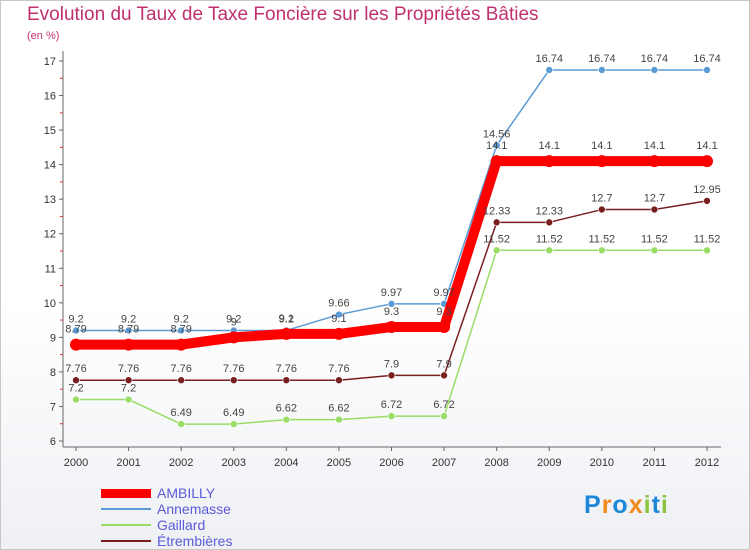 The height and width of the screenshot is (550, 750). Describe the element at coordinates (53, 442) in the screenshot. I see `y-tick-label: 6` at that location.